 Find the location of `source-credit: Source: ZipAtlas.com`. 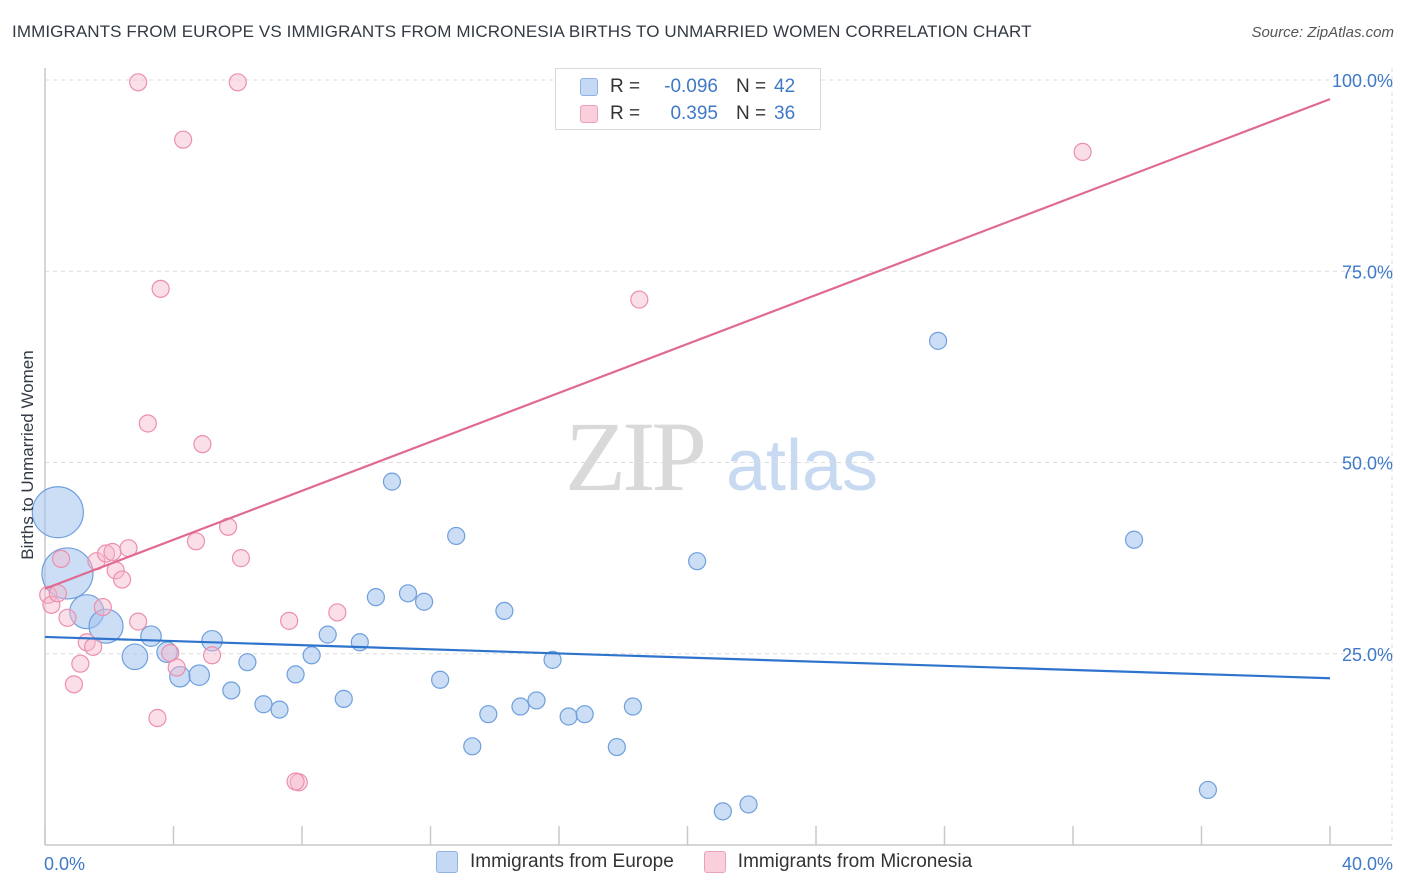

source-credit: Source: ZipAtlas.com is located at coordinates (1322, 32).